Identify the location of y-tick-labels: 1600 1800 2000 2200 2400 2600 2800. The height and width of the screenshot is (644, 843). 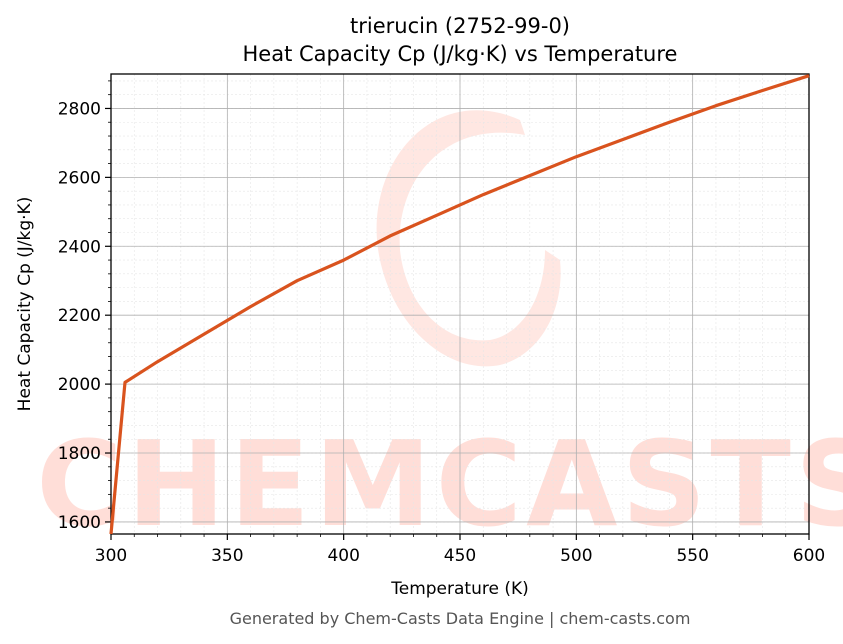
(79, 315).